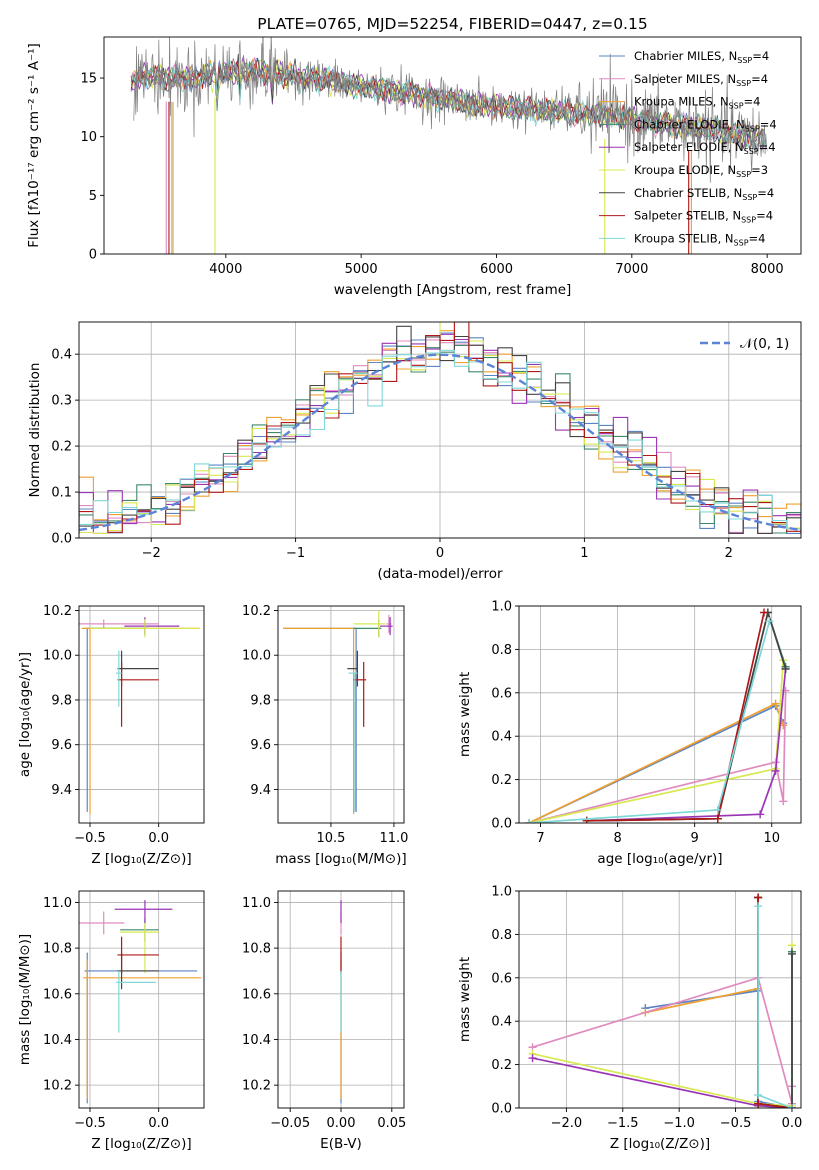 The height and width of the screenshot is (1170, 819). I want to click on legend-sub-5: SSP, so click(743, 174).